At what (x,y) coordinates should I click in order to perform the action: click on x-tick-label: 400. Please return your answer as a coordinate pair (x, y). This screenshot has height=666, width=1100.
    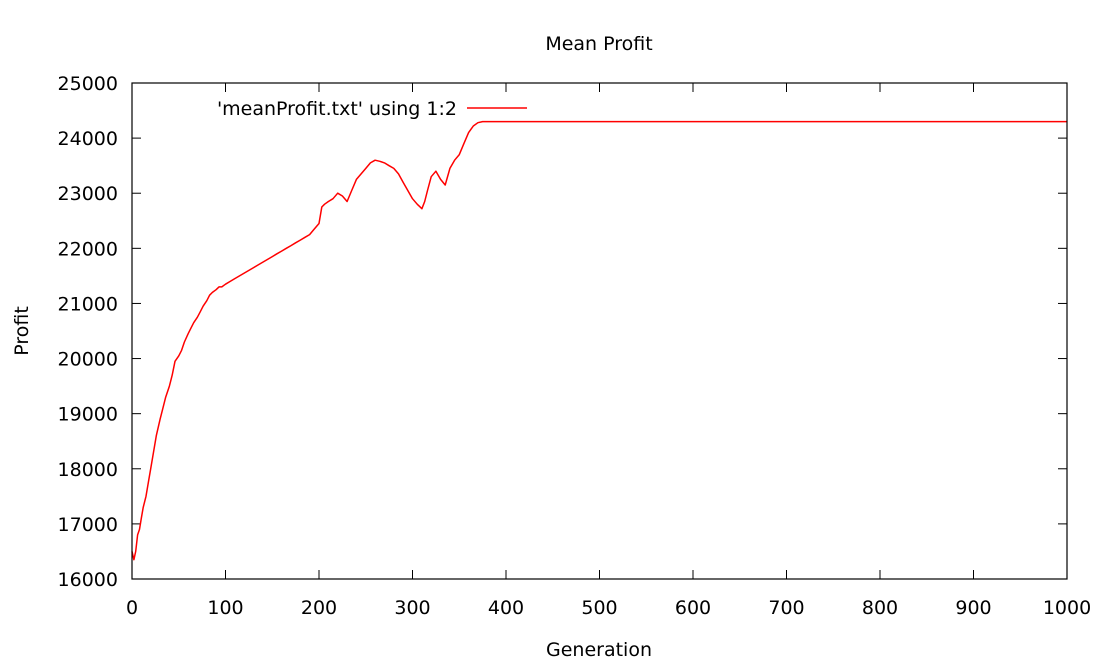
    Looking at the image, I should click on (506, 608).